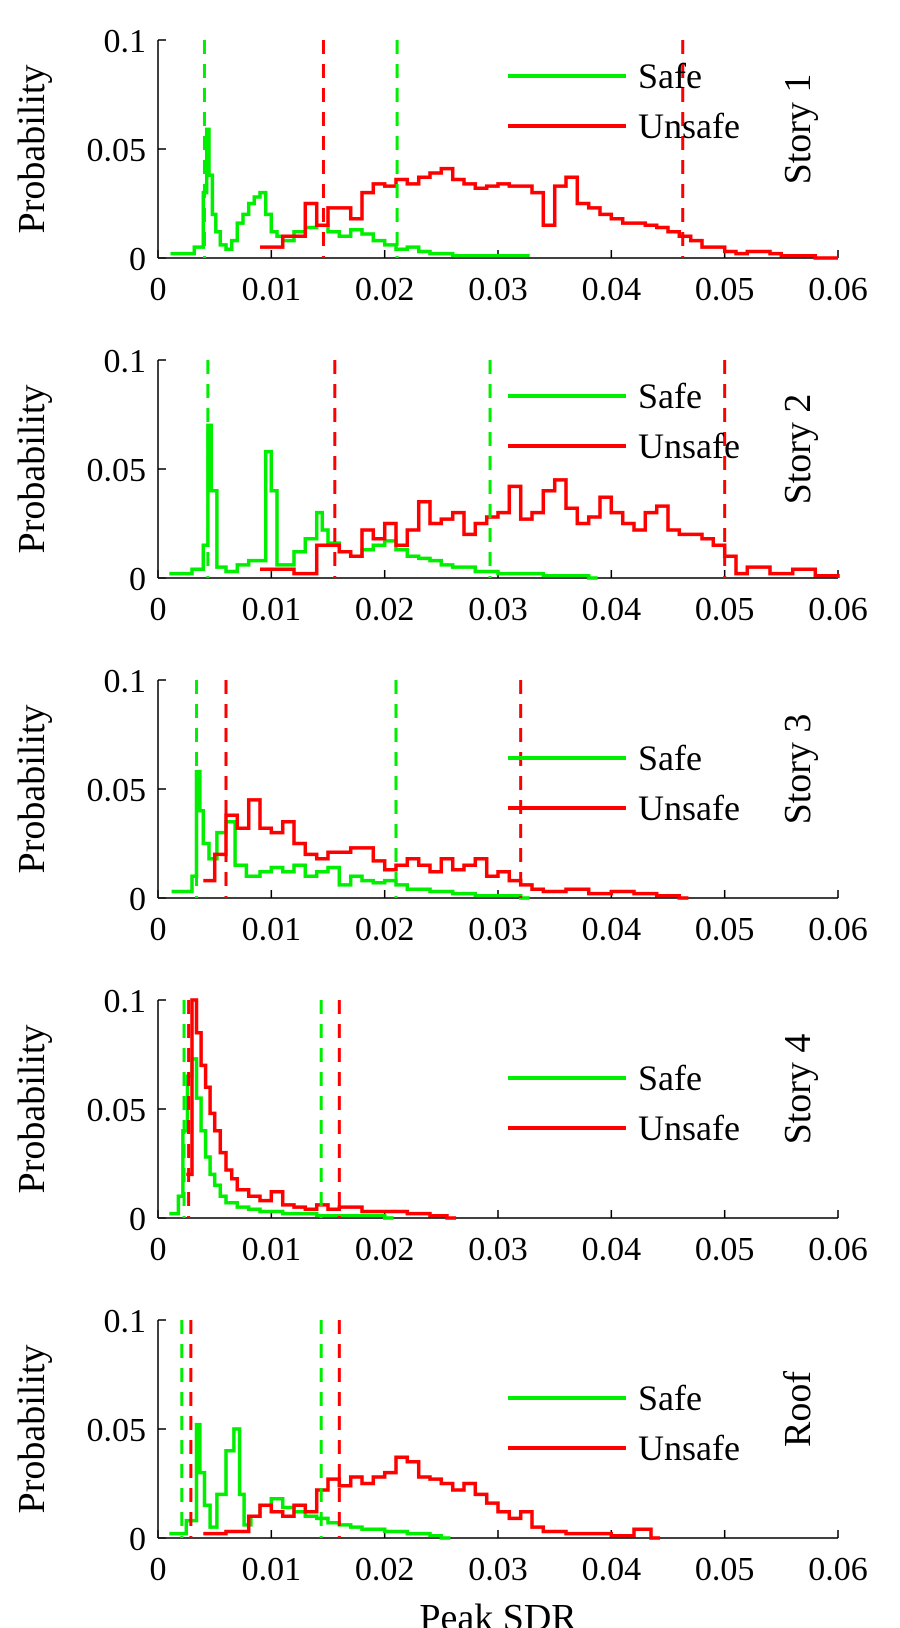 The width and height of the screenshot is (900, 1628). What do you see at coordinates (798, 769) in the screenshot?
I see `panel-title: Story 3` at bounding box center [798, 769].